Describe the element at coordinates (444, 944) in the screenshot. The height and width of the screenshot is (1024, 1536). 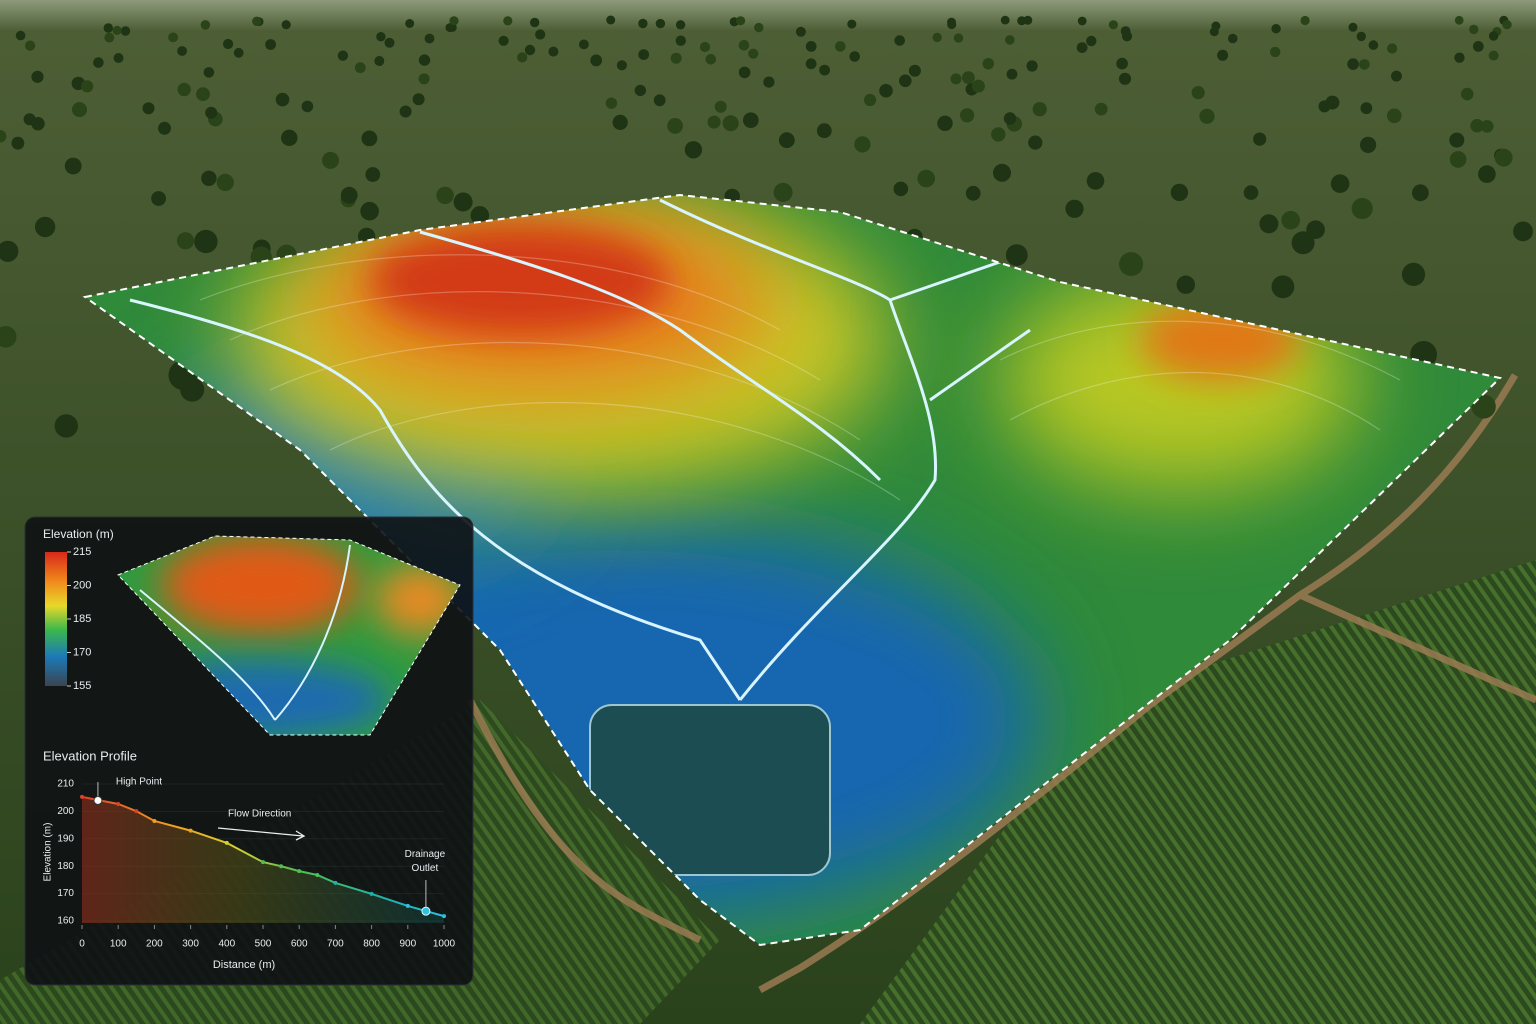
I see `x-tick-label: 1000` at that location.